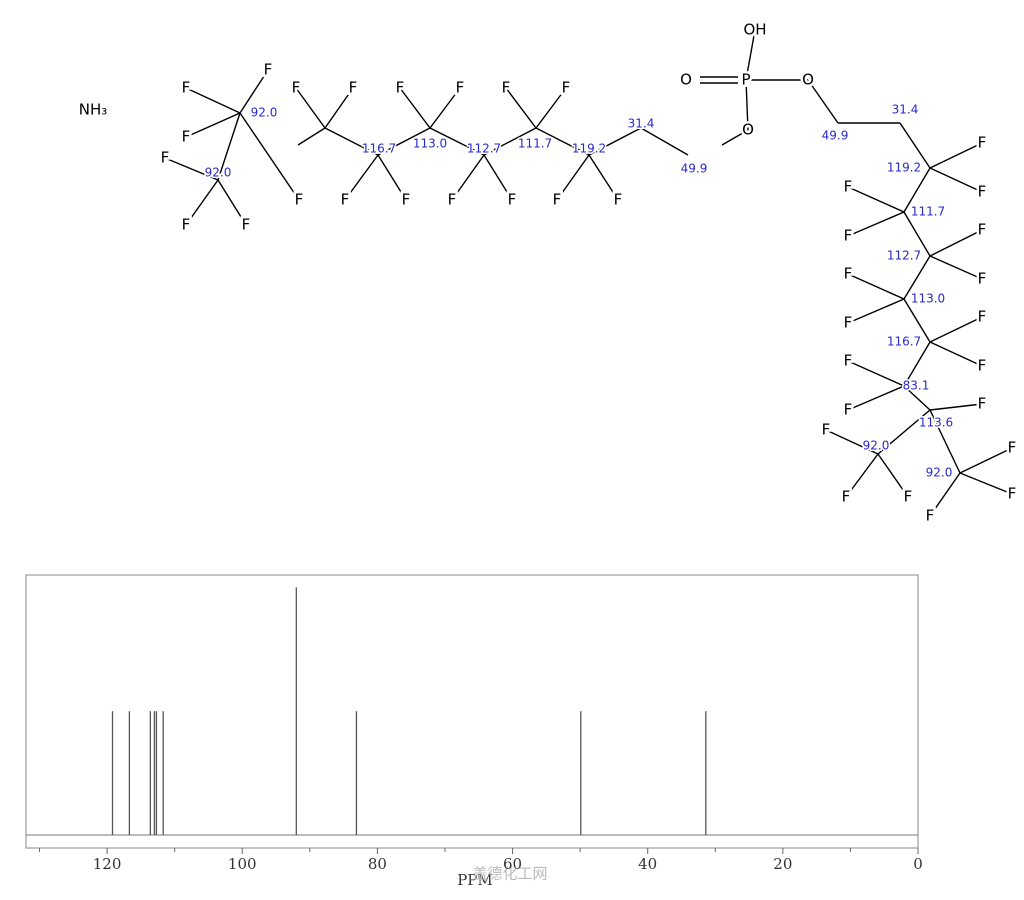  I want to click on shift-label: 83.1, so click(916, 386).